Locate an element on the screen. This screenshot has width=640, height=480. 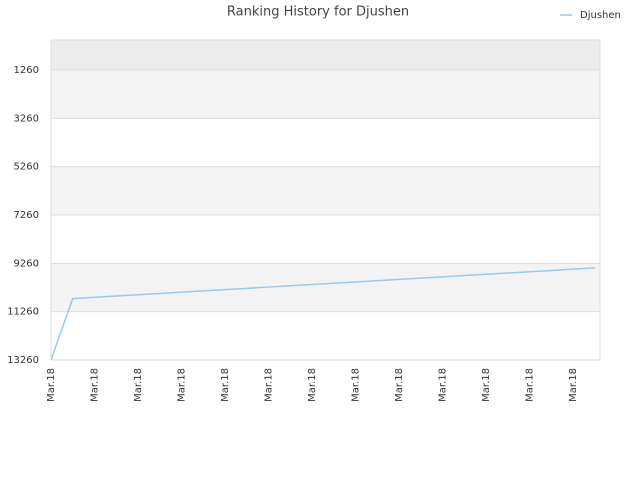
y-tick-label: 9260 is located at coordinates (26, 263).